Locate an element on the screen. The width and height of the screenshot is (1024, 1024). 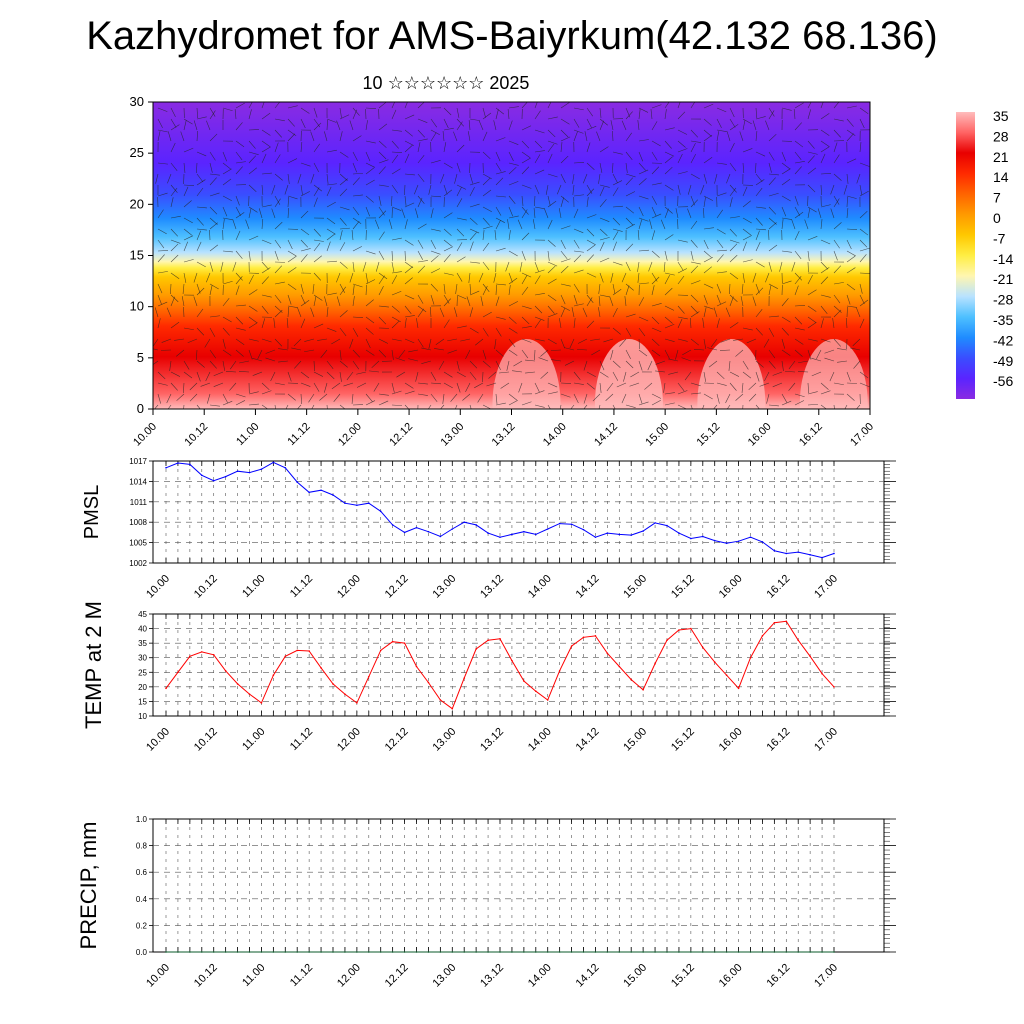
x-tick-label: 12.12 is located at coordinates (397, 976).